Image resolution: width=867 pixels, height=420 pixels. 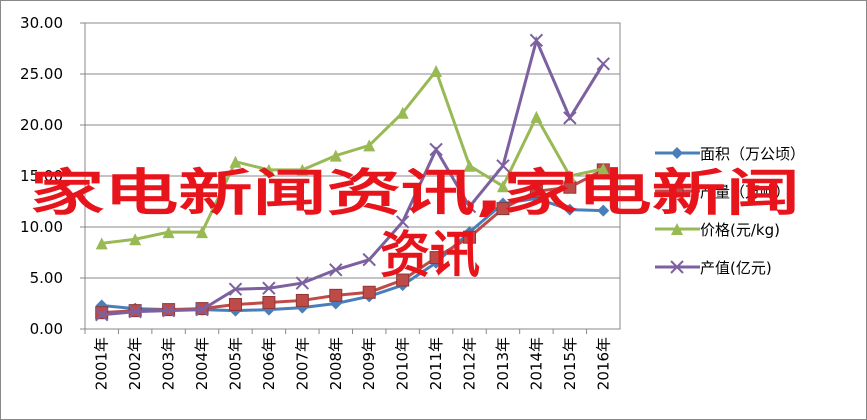 I want to click on y-tick-label: 15.00, so click(x=41, y=176).